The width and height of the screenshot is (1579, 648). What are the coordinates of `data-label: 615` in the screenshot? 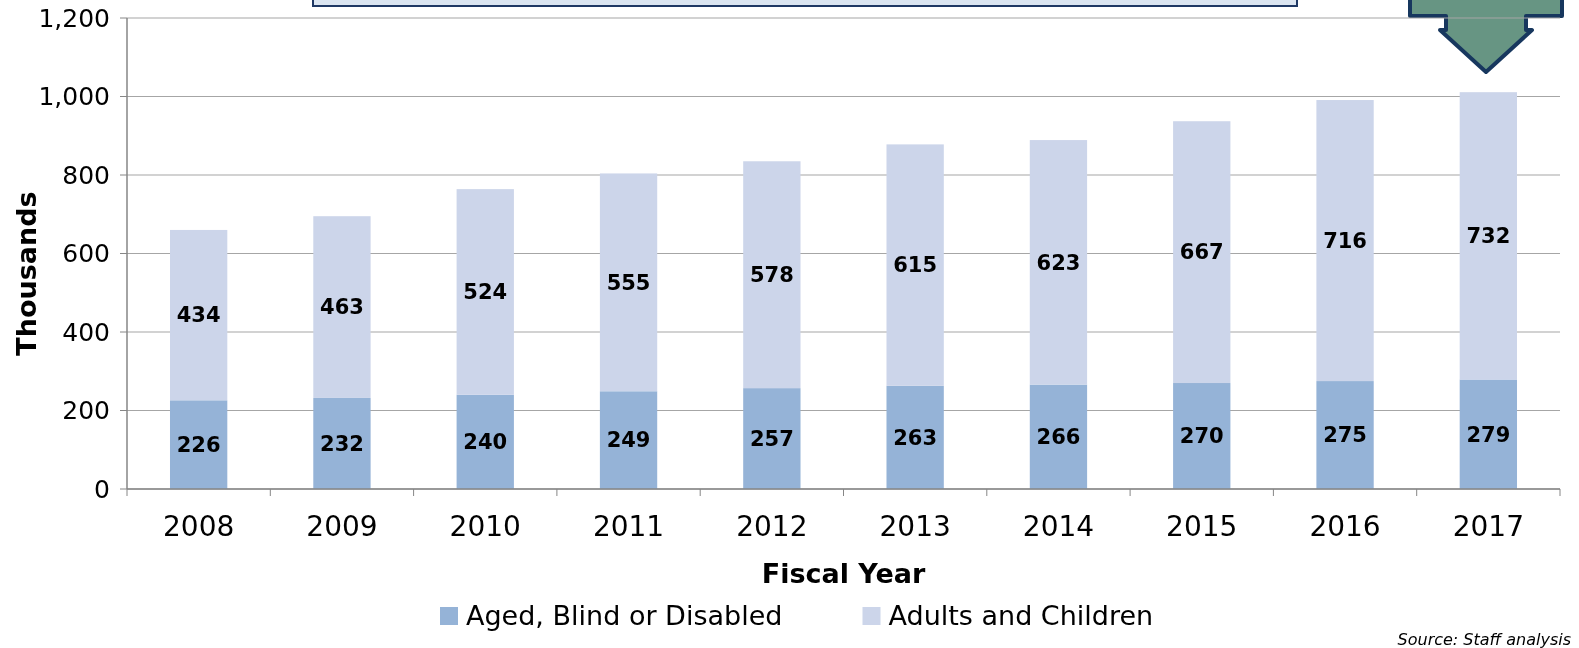 It's located at (915, 265).